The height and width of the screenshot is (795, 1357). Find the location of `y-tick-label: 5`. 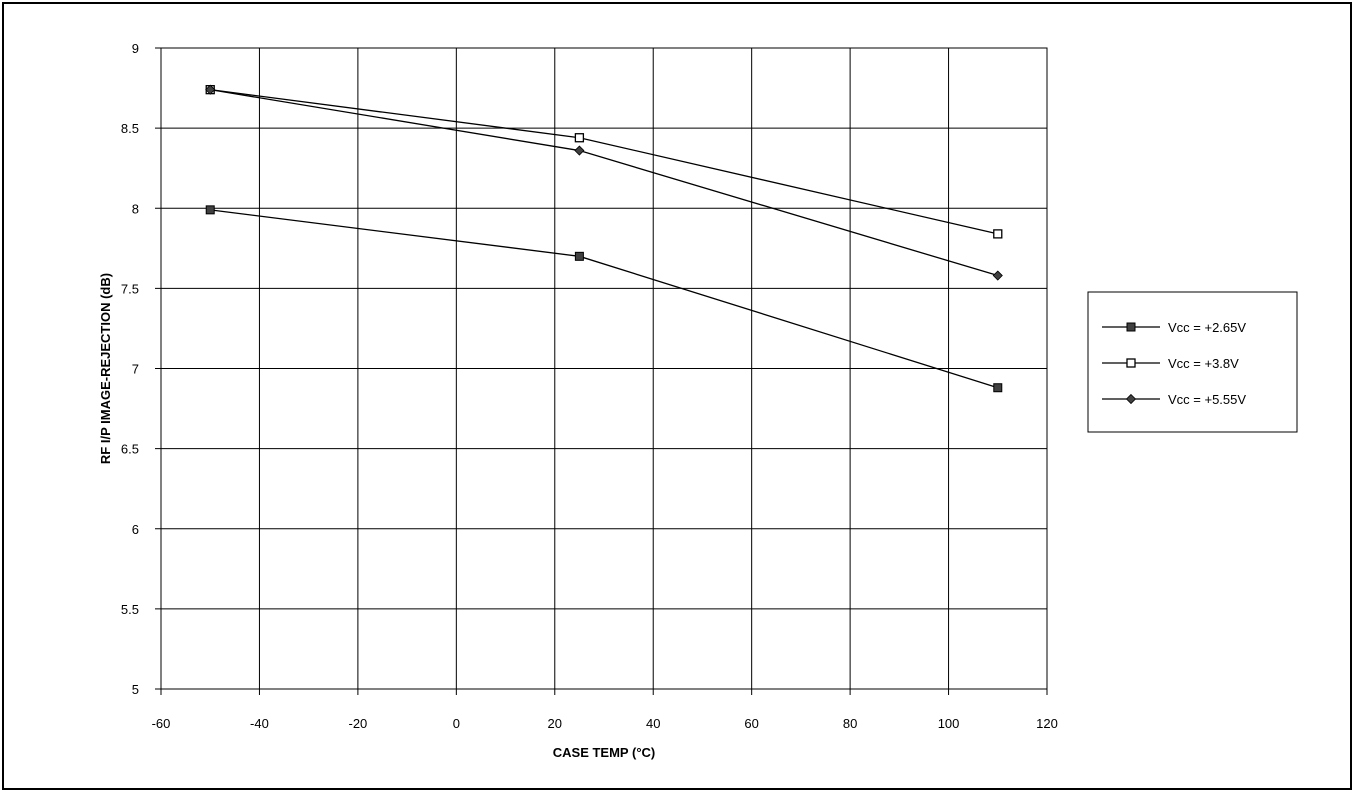

y-tick-label: 5 is located at coordinates (135, 689).